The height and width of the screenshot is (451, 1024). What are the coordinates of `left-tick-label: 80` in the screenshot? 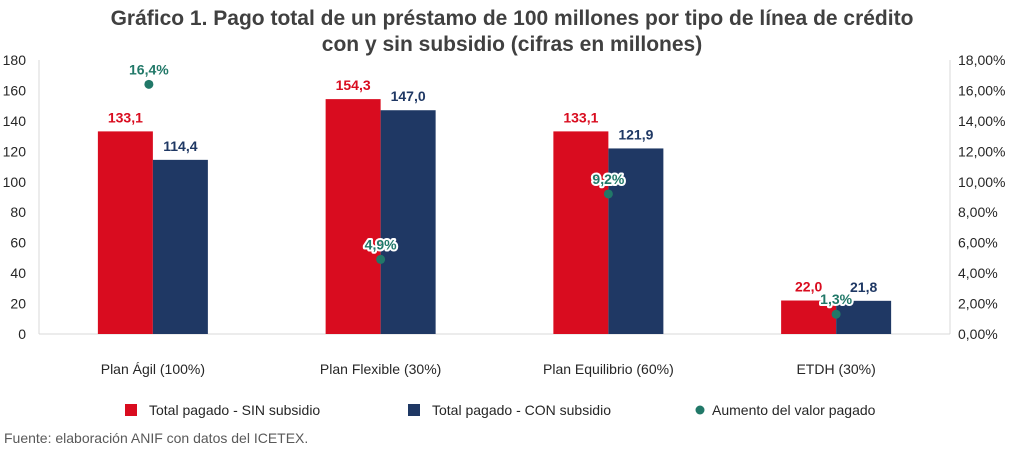 It's located at (18, 212).